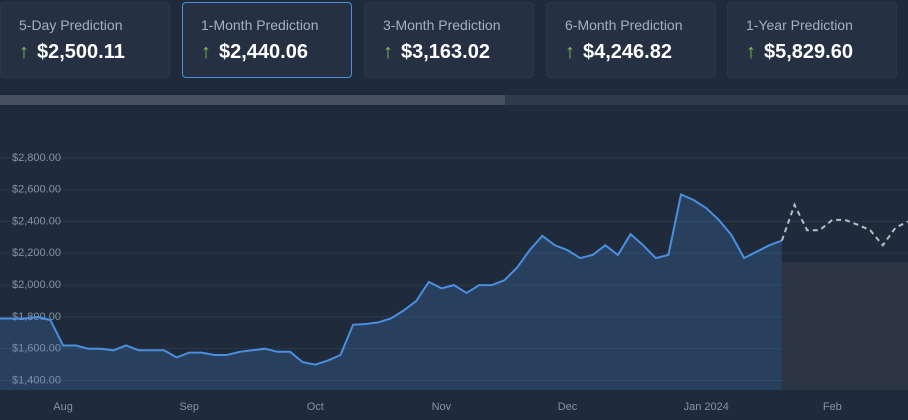 This screenshot has width=908, height=420. I want to click on card-value: $4,246.82, so click(627, 52).